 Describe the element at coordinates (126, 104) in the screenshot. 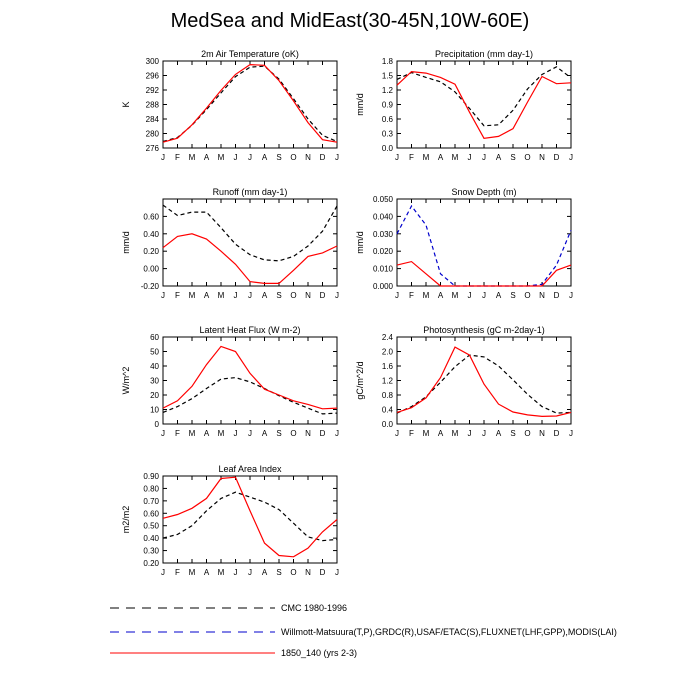

I see `y-axis-label: K` at that location.